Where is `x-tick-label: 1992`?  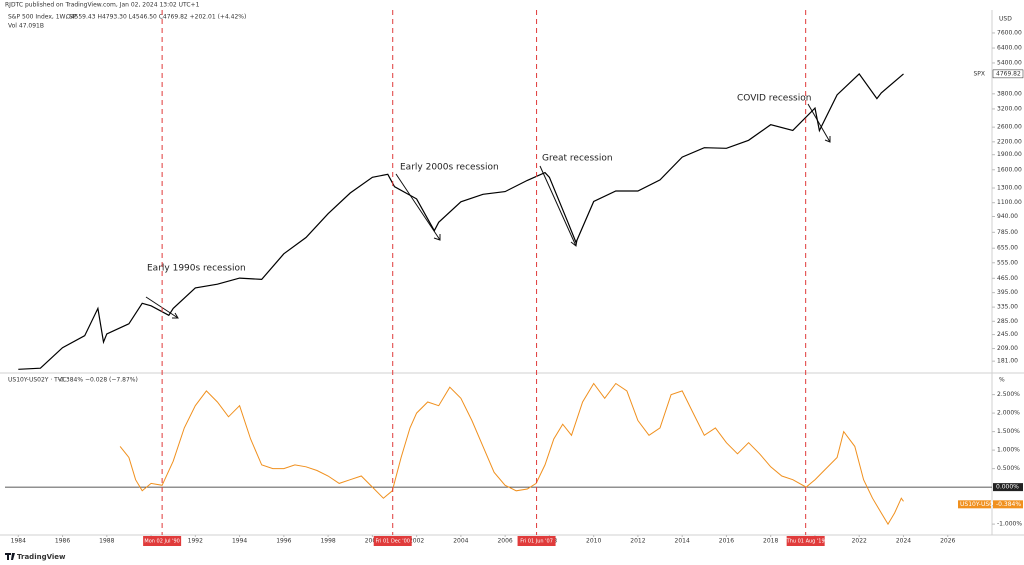 x-tick-label: 1992 is located at coordinates (195, 541).